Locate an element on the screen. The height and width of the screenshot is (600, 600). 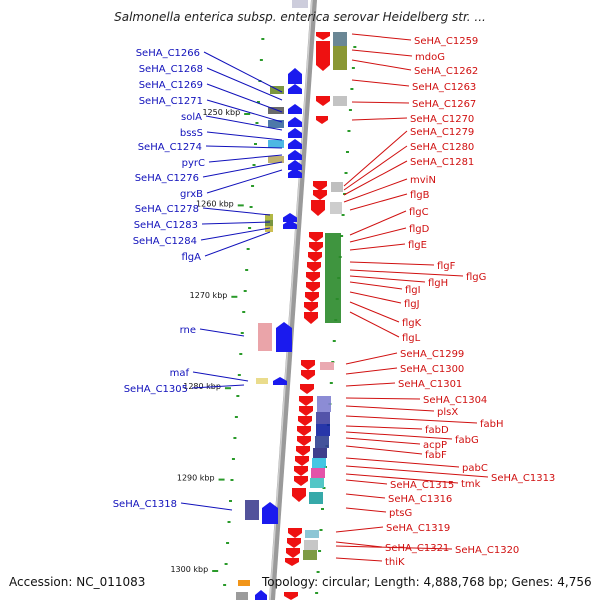
sequence-backbone-highlight is located at coordinates (291, 300).